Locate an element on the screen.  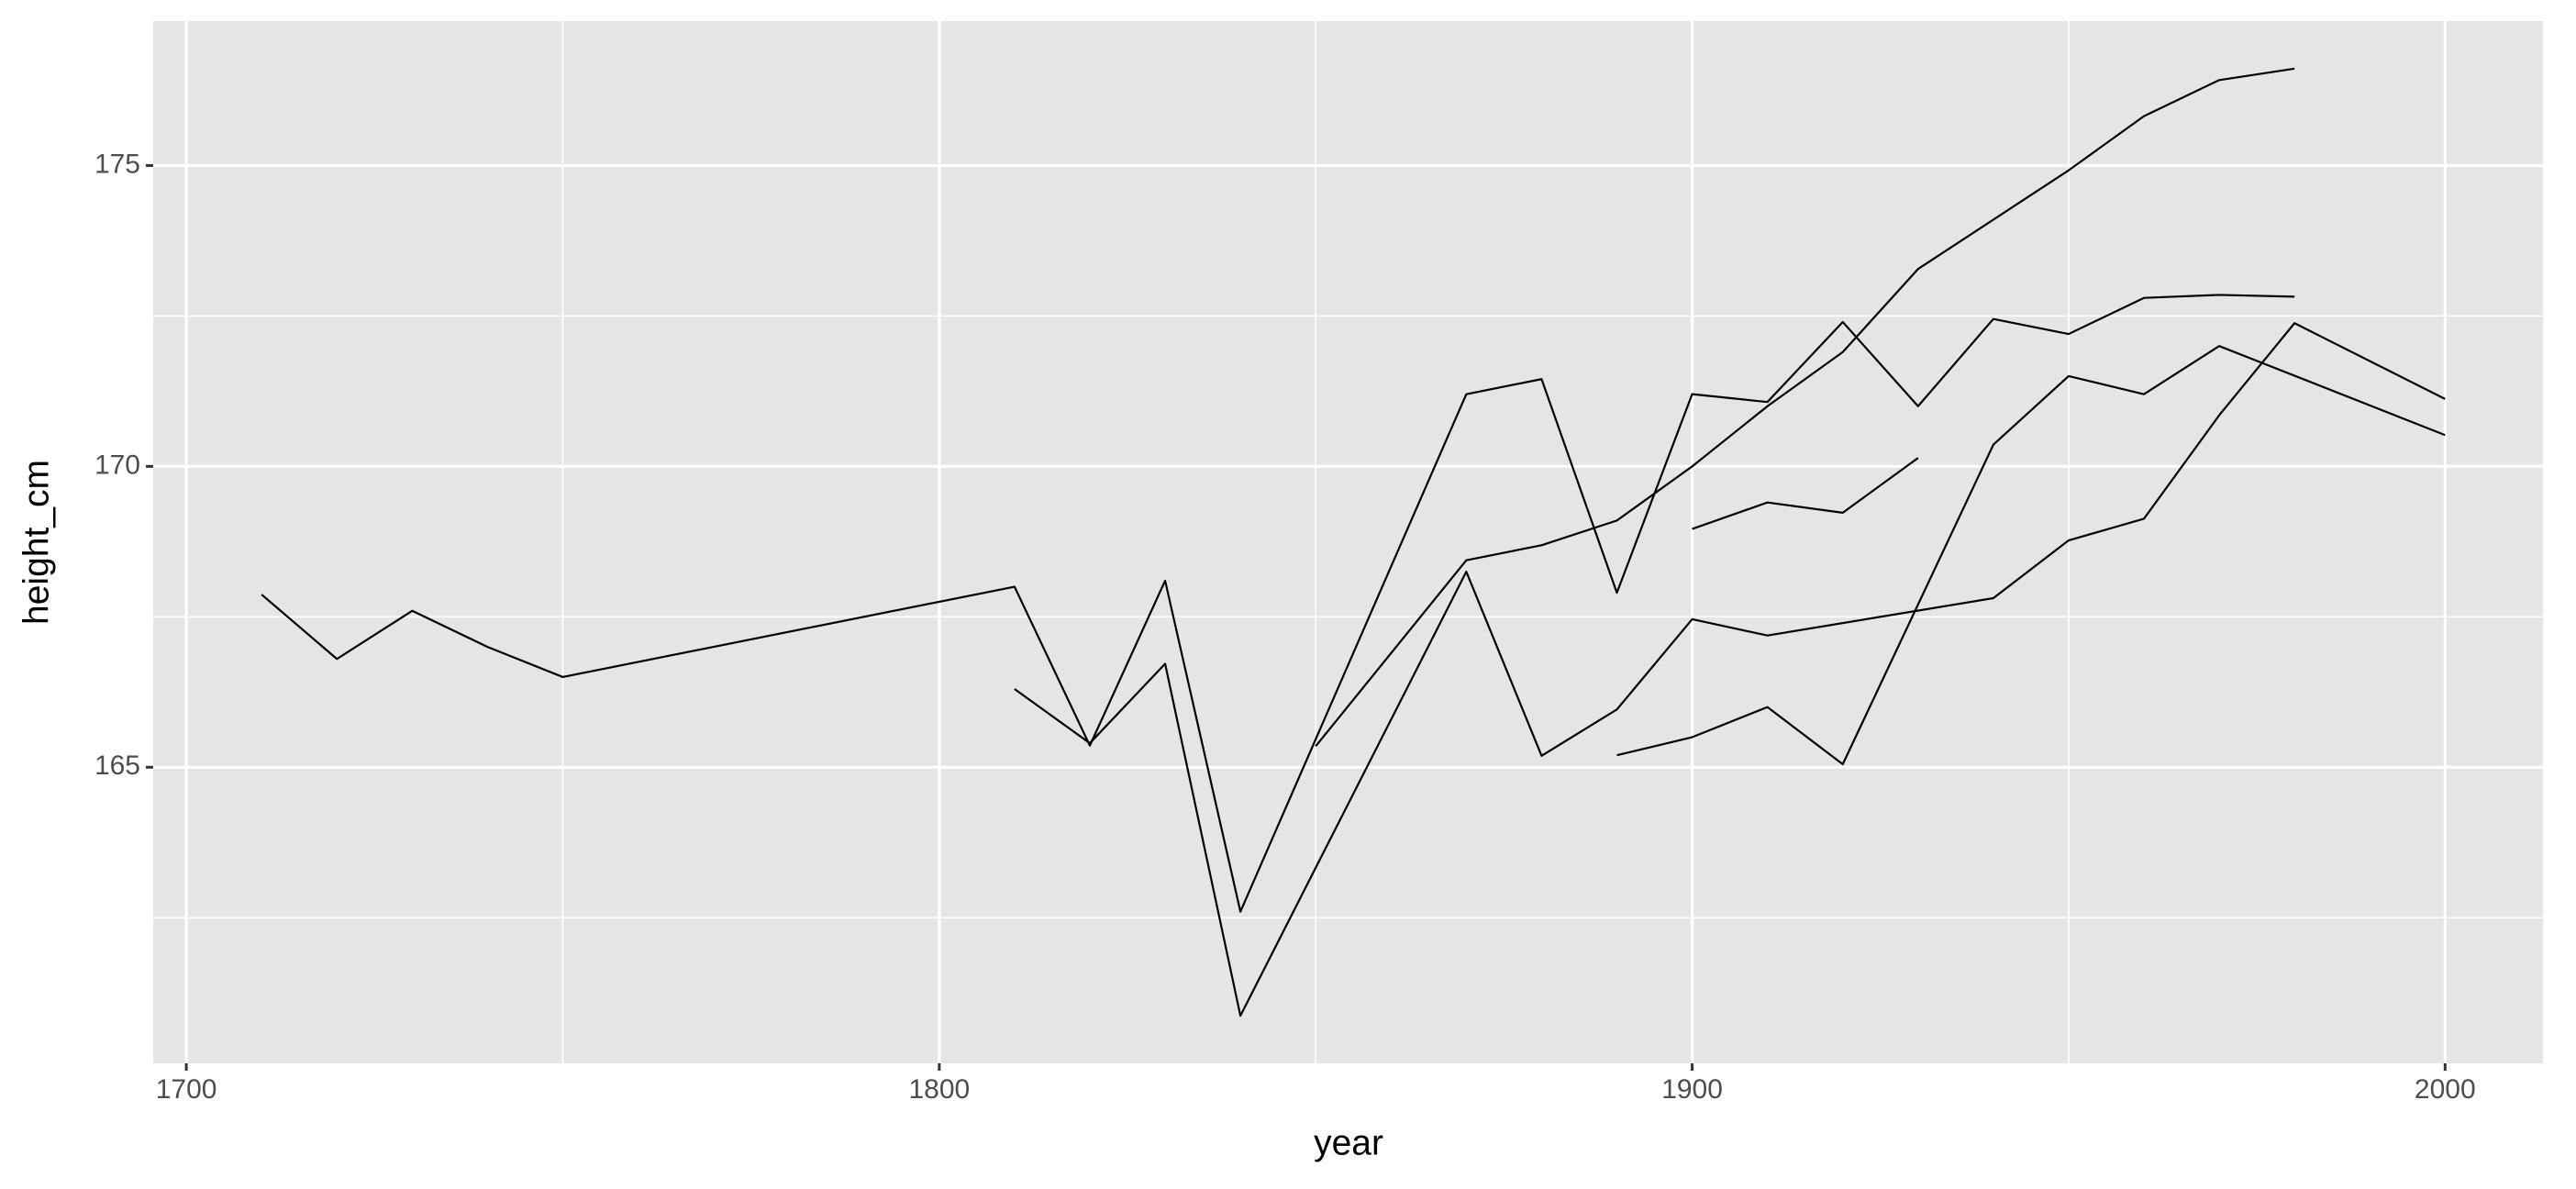
x-axis-title: year is located at coordinates (1348, 1142).